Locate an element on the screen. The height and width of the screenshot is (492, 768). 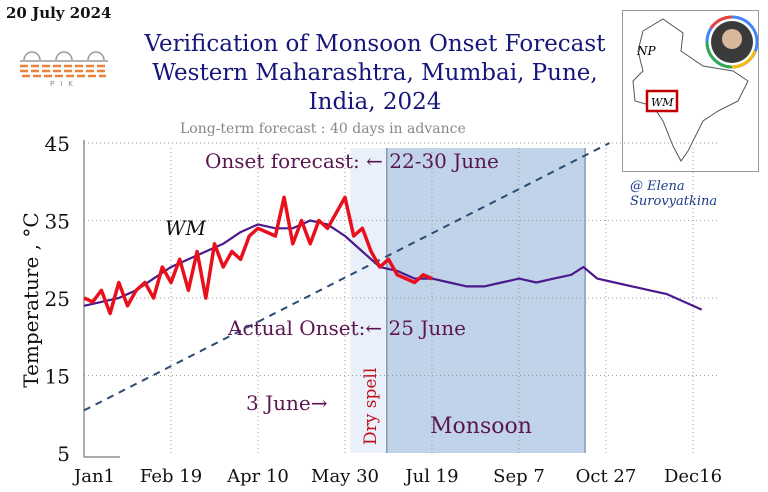
y-tick-label: 45 is located at coordinates (57, 144).